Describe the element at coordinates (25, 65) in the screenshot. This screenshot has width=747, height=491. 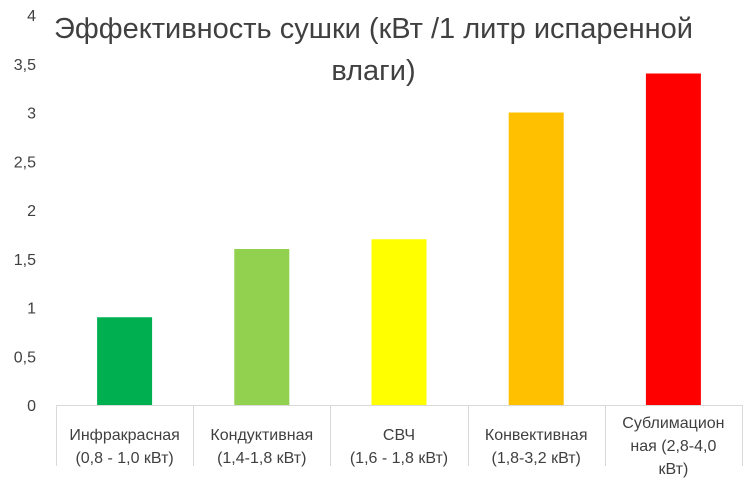
I see `y-tick-label: 3,5` at that location.